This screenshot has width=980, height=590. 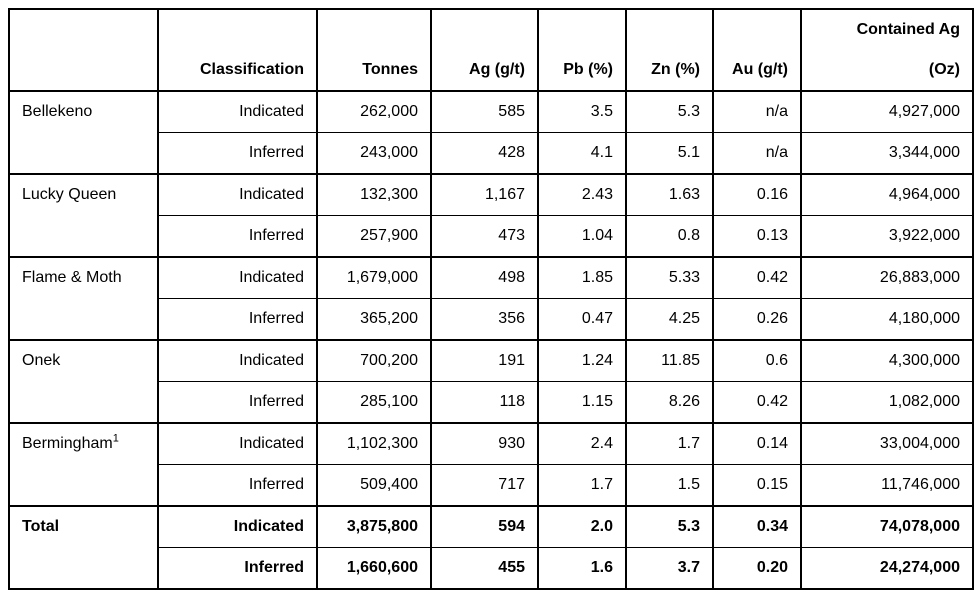 I want to click on cell-contained-ag: 33,004,000, so click(x=887, y=443).